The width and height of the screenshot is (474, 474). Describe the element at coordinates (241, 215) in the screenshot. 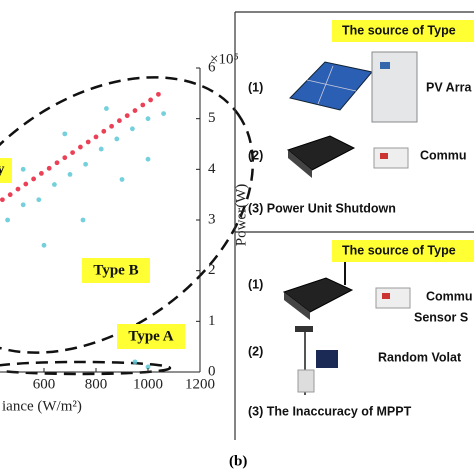

I see `y-axis-label: Power(W)` at that location.